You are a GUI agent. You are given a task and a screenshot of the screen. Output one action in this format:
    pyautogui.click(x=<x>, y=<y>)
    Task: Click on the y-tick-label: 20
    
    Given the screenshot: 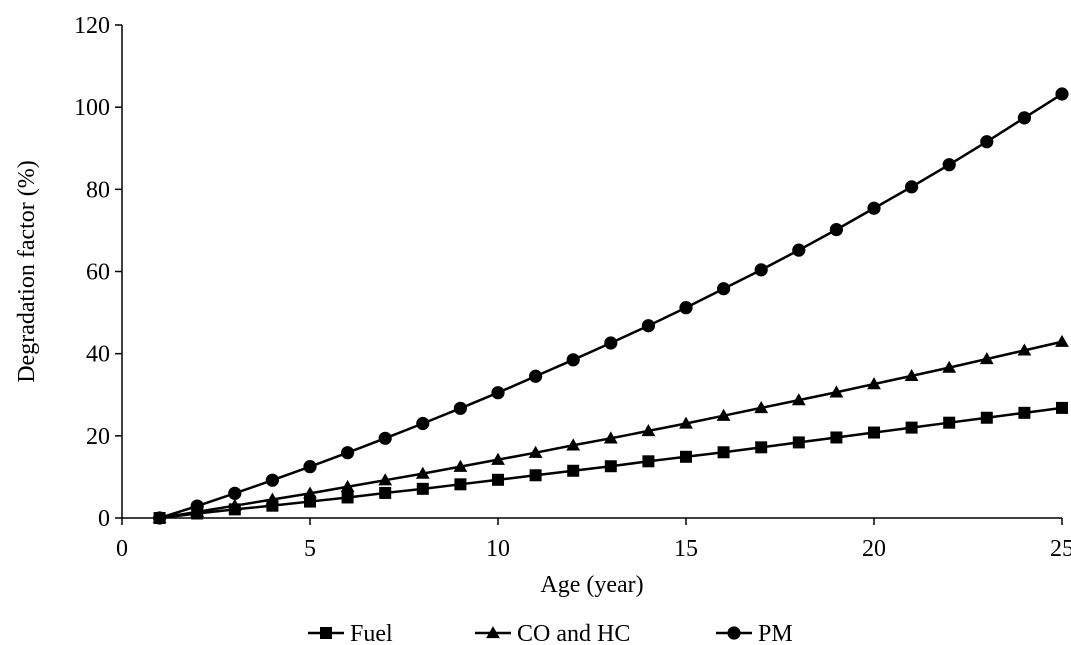 What is the action you would take?
    pyautogui.click(x=98, y=437)
    